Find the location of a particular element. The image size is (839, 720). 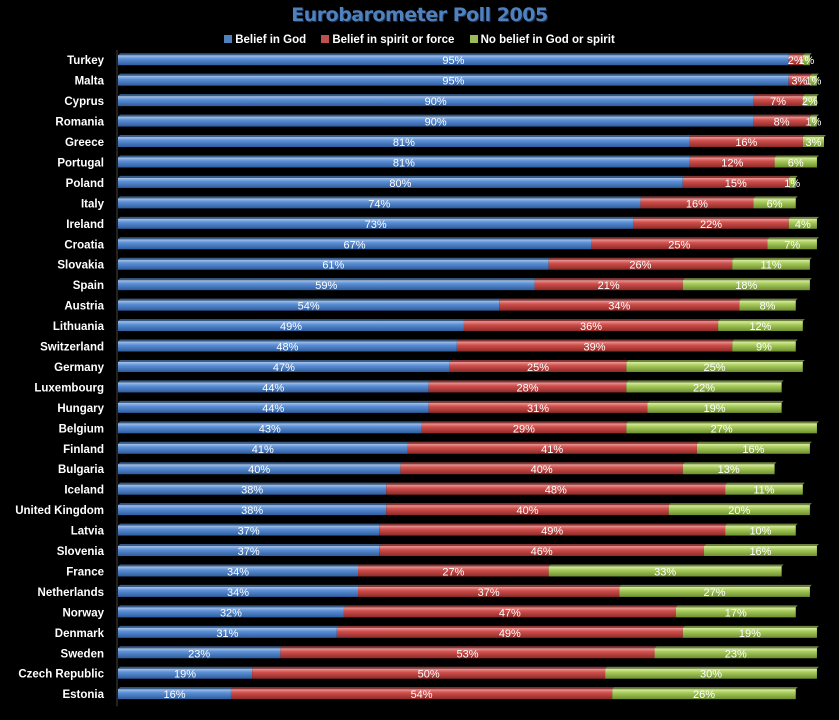

category-label: United Kingdom is located at coordinates (59, 511).